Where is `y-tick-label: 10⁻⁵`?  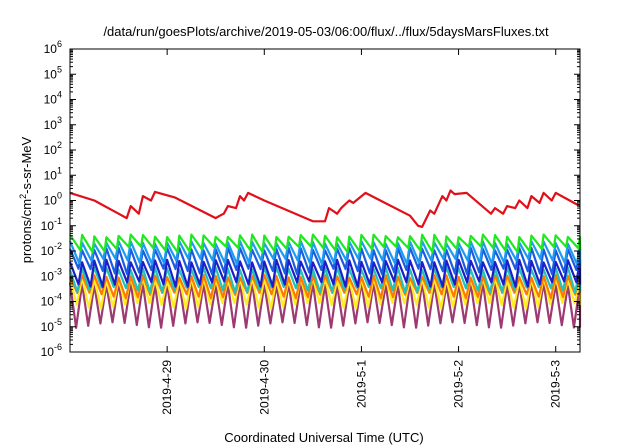 y-tick-label: 10⁻⁵ is located at coordinates (51, 325).